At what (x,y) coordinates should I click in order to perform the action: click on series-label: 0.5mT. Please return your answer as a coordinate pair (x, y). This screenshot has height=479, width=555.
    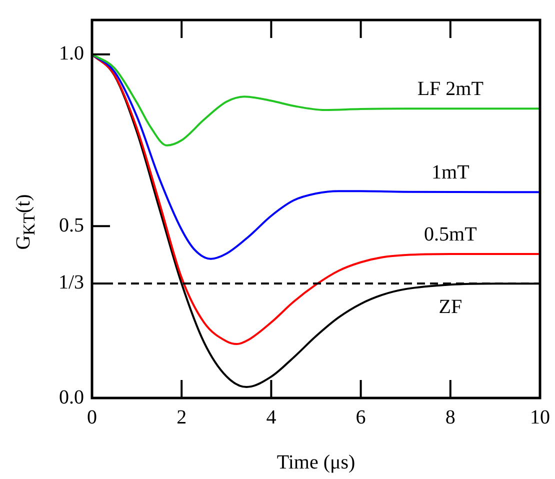
    Looking at the image, I should click on (450, 234).